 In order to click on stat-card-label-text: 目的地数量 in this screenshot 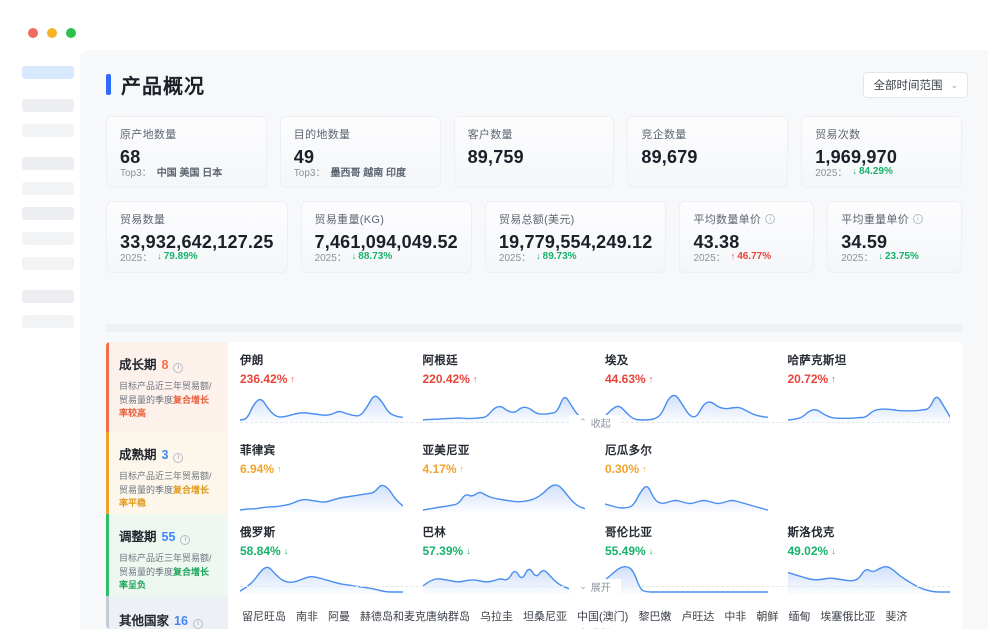, I will do `click(322, 135)`.